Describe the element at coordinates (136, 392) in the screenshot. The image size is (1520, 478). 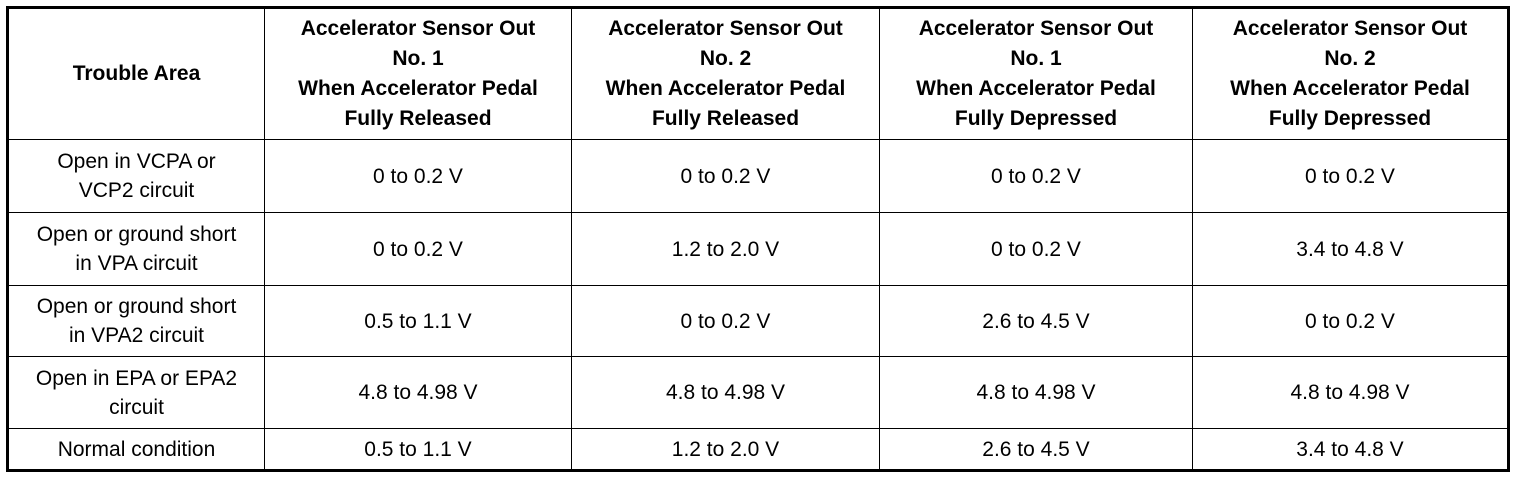
I see `row-label: Open in EPA or EPA2 circuit` at that location.